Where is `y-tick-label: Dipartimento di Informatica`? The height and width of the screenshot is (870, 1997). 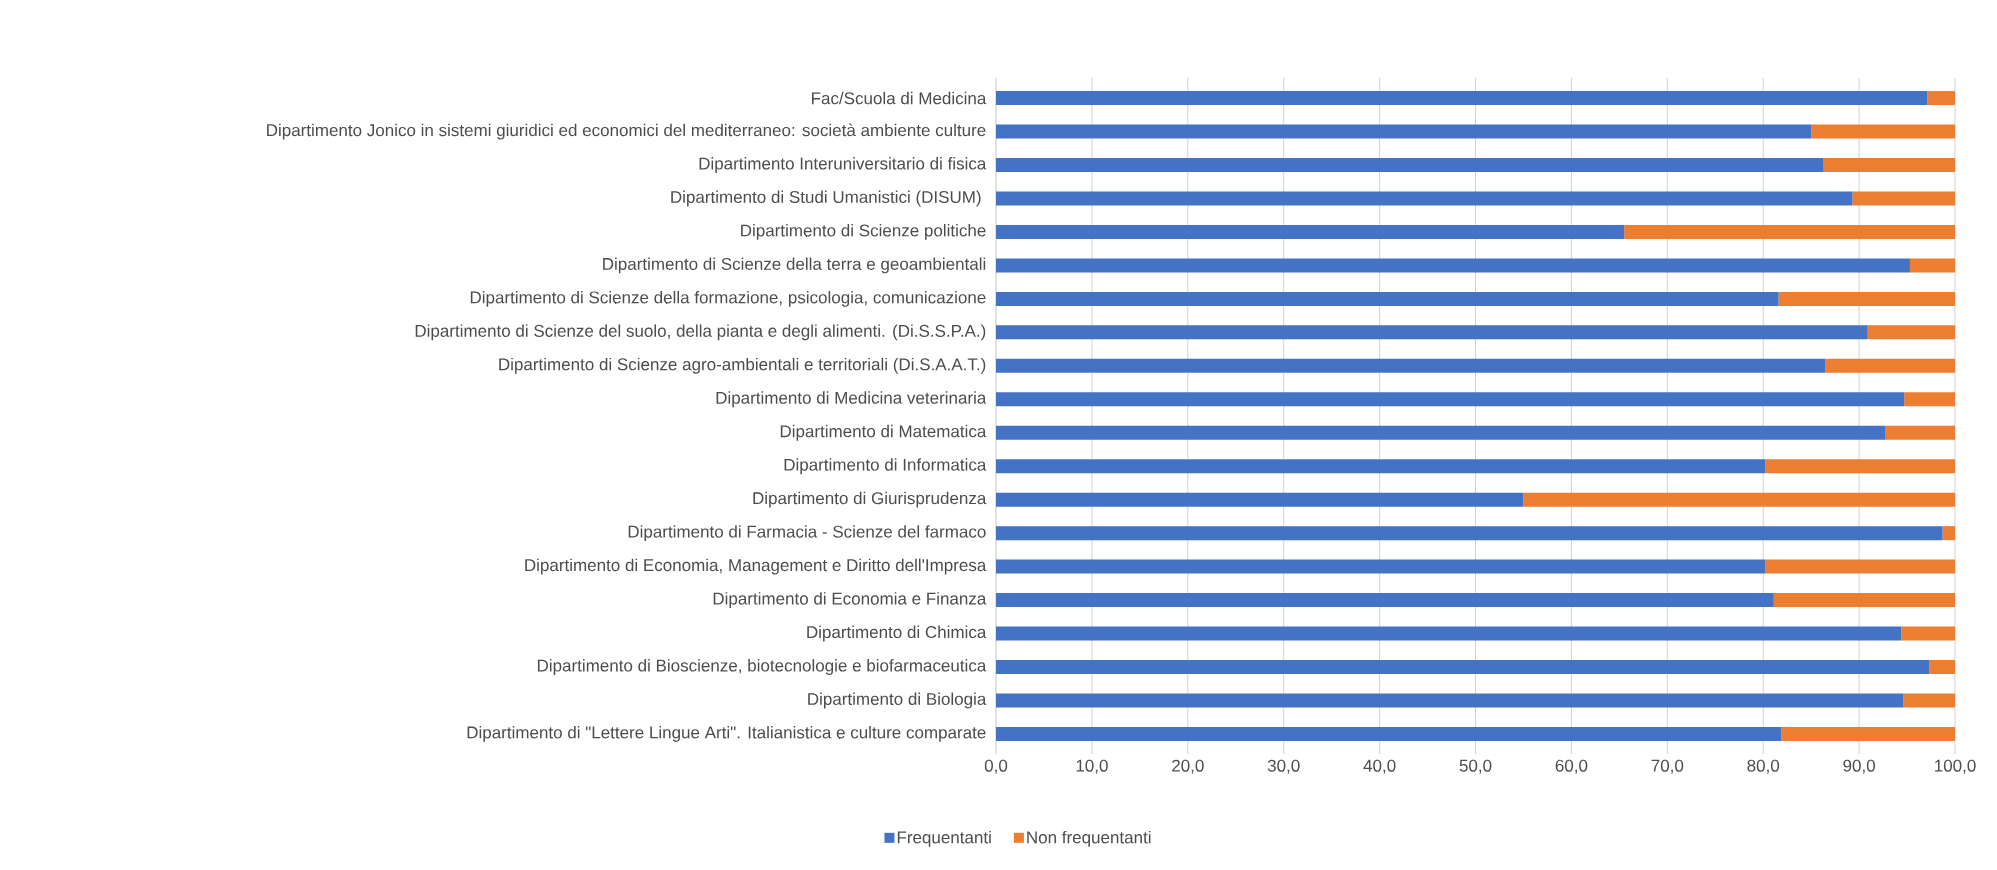 y-tick-label: Dipartimento di Informatica is located at coordinates (885, 466).